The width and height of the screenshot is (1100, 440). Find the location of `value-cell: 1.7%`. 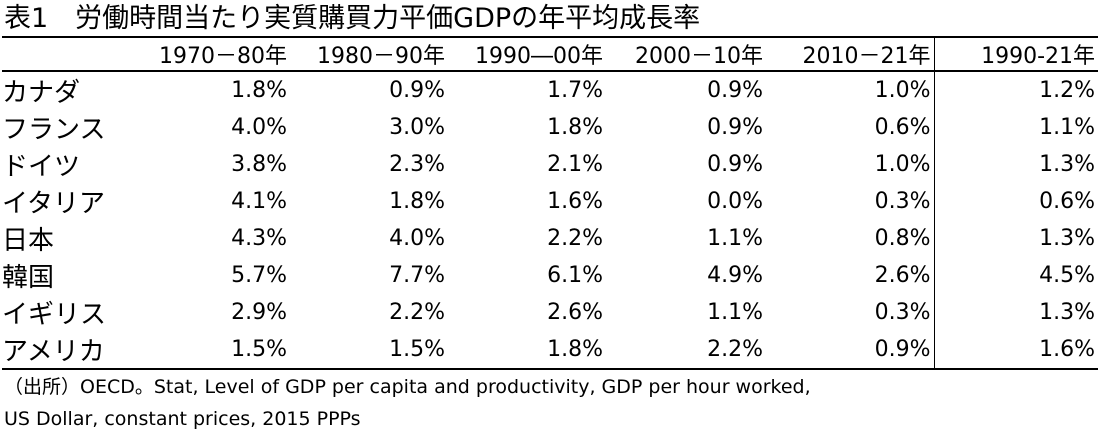

value-cell: 1.7% is located at coordinates (575, 90).